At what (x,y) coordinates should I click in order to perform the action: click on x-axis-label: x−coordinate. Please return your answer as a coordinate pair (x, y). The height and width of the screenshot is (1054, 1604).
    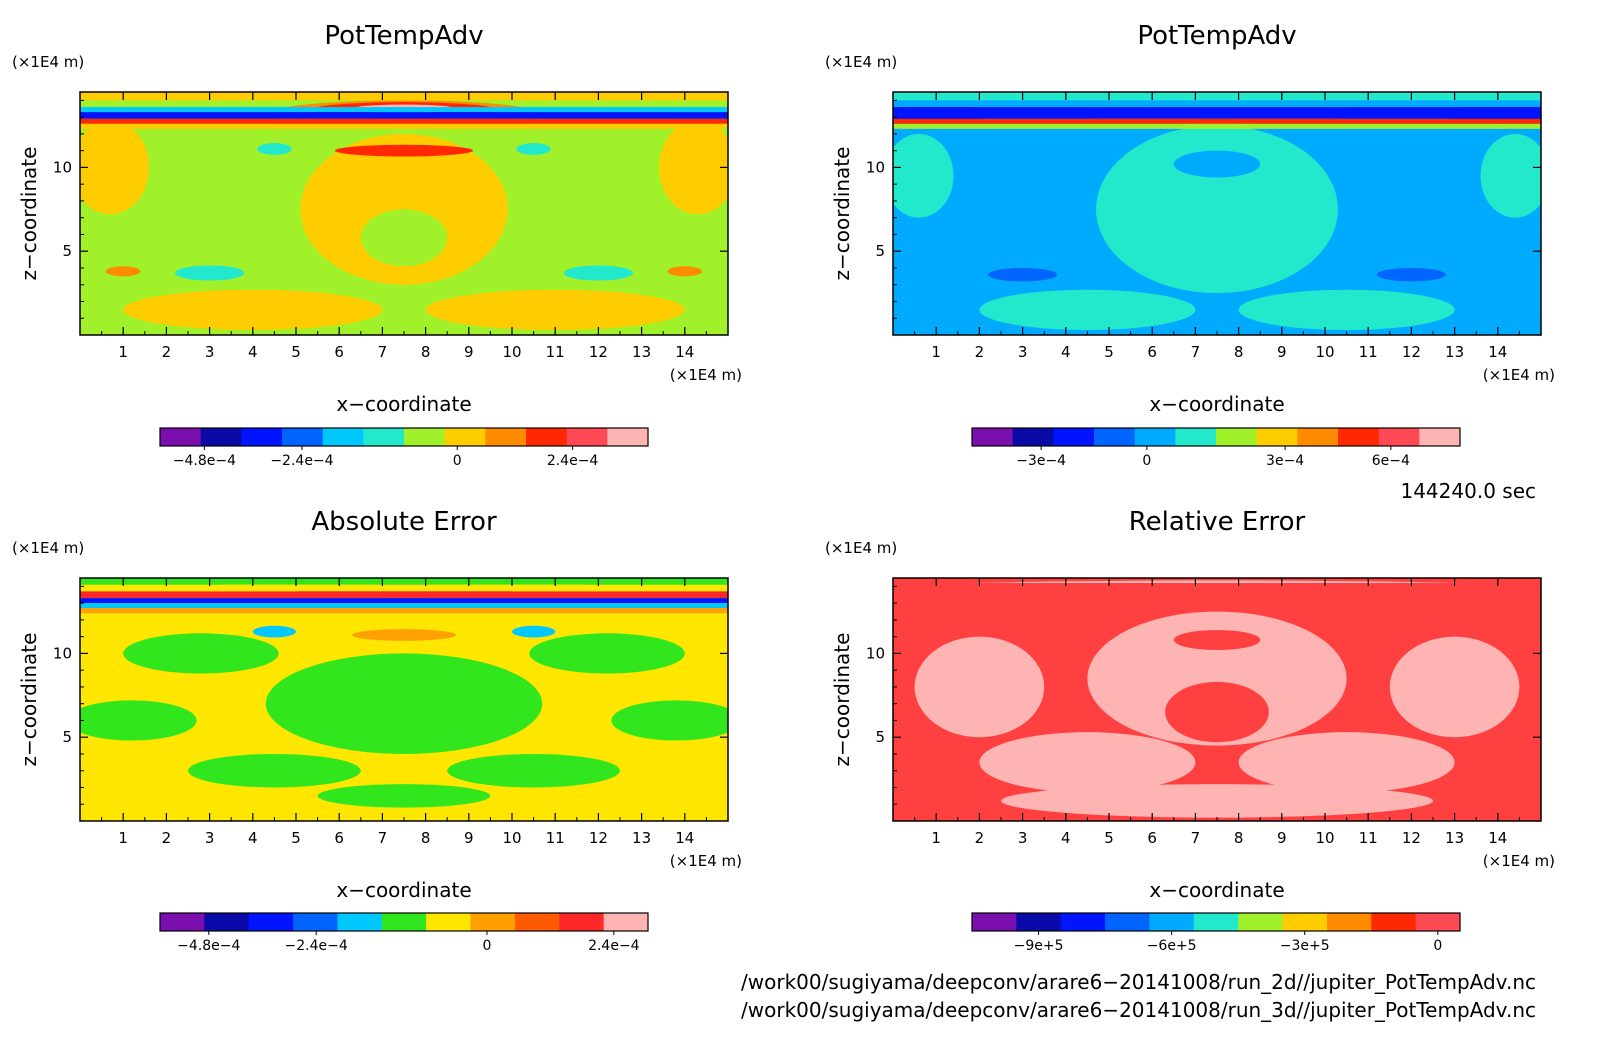
    Looking at the image, I should click on (403, 890).